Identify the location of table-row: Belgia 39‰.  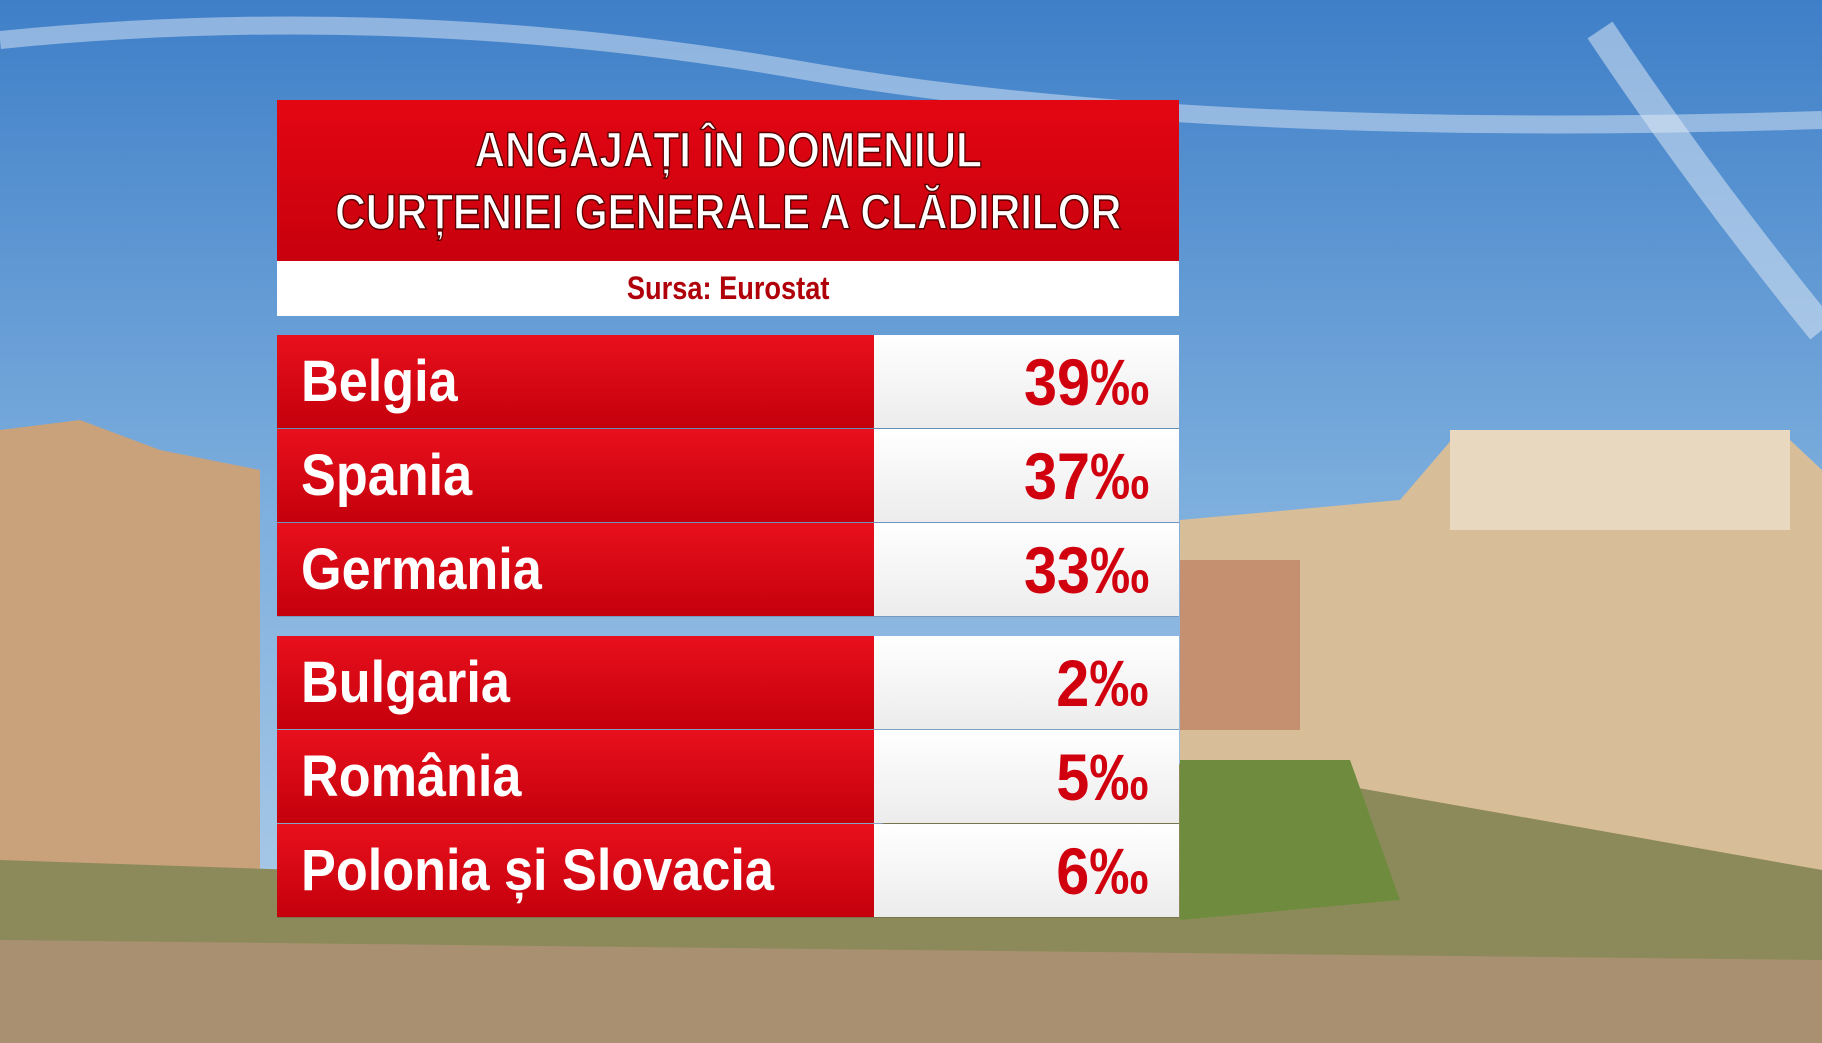
(728, 382).